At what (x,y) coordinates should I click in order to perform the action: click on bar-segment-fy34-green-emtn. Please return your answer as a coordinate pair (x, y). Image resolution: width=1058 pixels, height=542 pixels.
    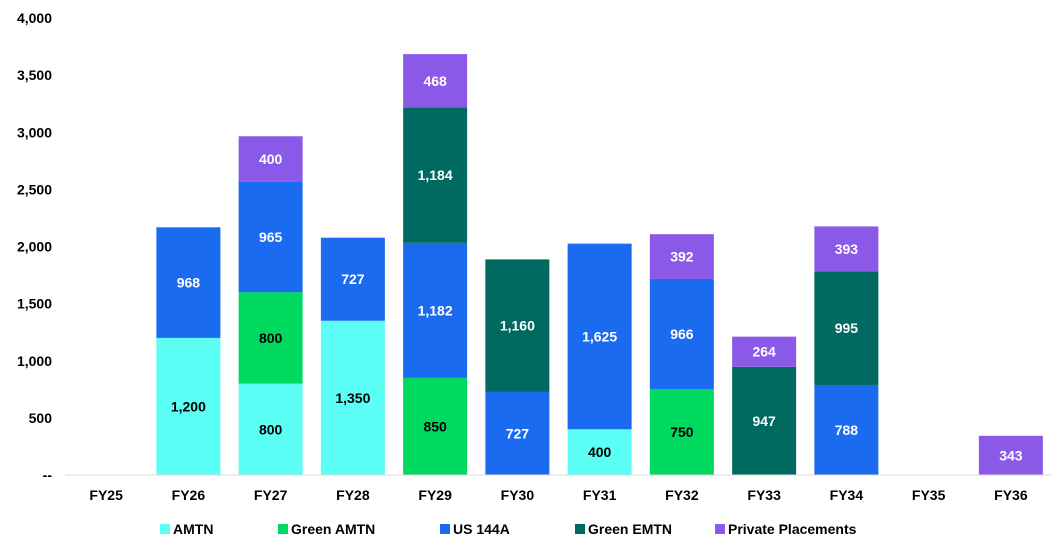
    Looking at the image, I should click on (846, 328).